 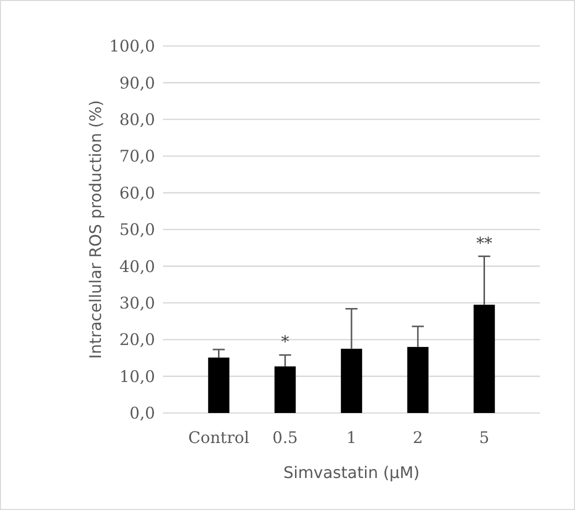 I want to click on y-tick-label: 40,0, so click(x=137, y=266).